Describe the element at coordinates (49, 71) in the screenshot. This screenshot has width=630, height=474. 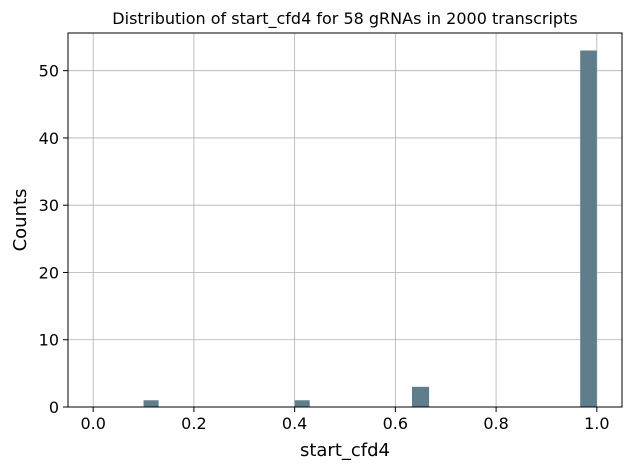
I see `y-tick-label-5: 50` at that location.